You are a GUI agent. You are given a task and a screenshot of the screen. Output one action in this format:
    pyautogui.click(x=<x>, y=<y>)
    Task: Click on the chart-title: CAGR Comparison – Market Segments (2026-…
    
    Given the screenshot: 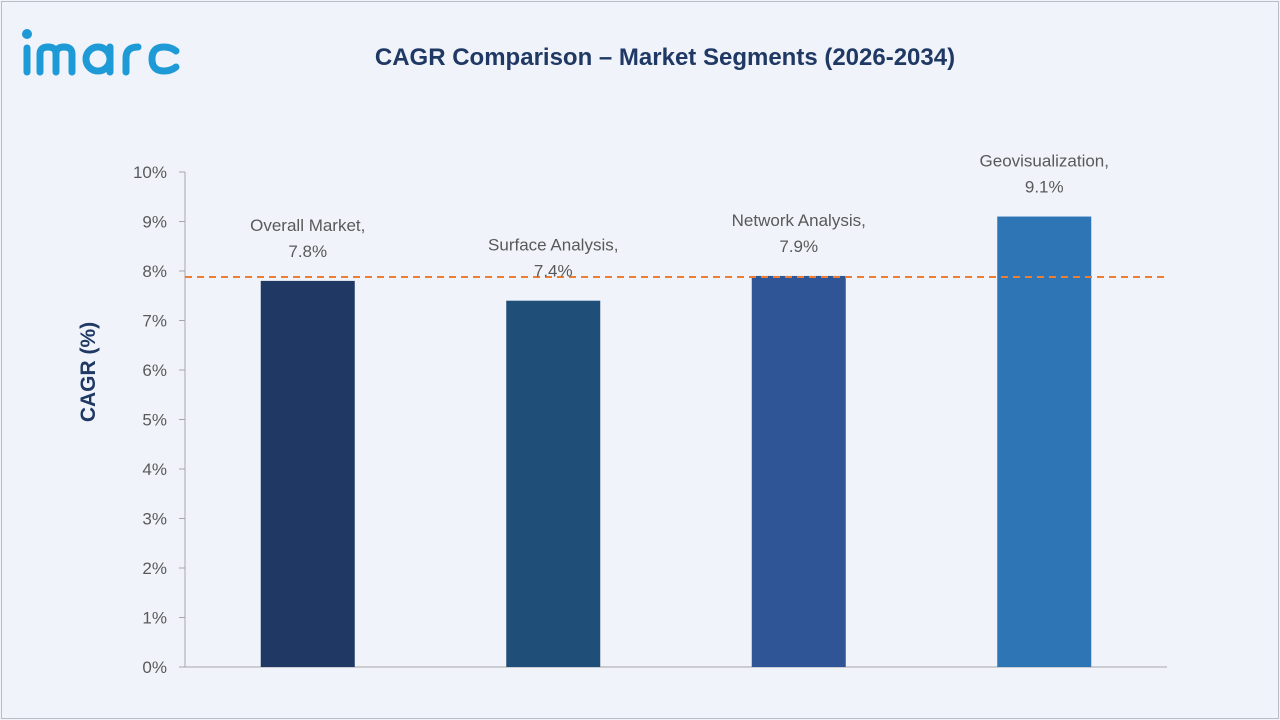 What is the action you would take?
    pyautogui.click(x=665, y=57)
    